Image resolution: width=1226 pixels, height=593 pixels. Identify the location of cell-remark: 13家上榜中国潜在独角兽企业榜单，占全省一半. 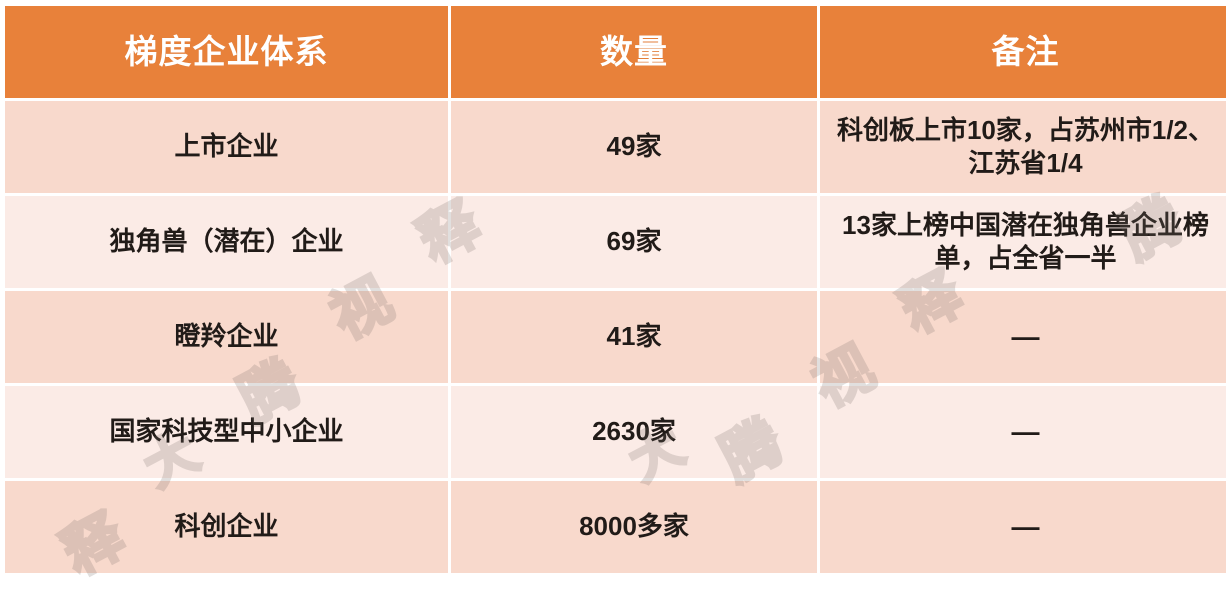
(1023, 242).